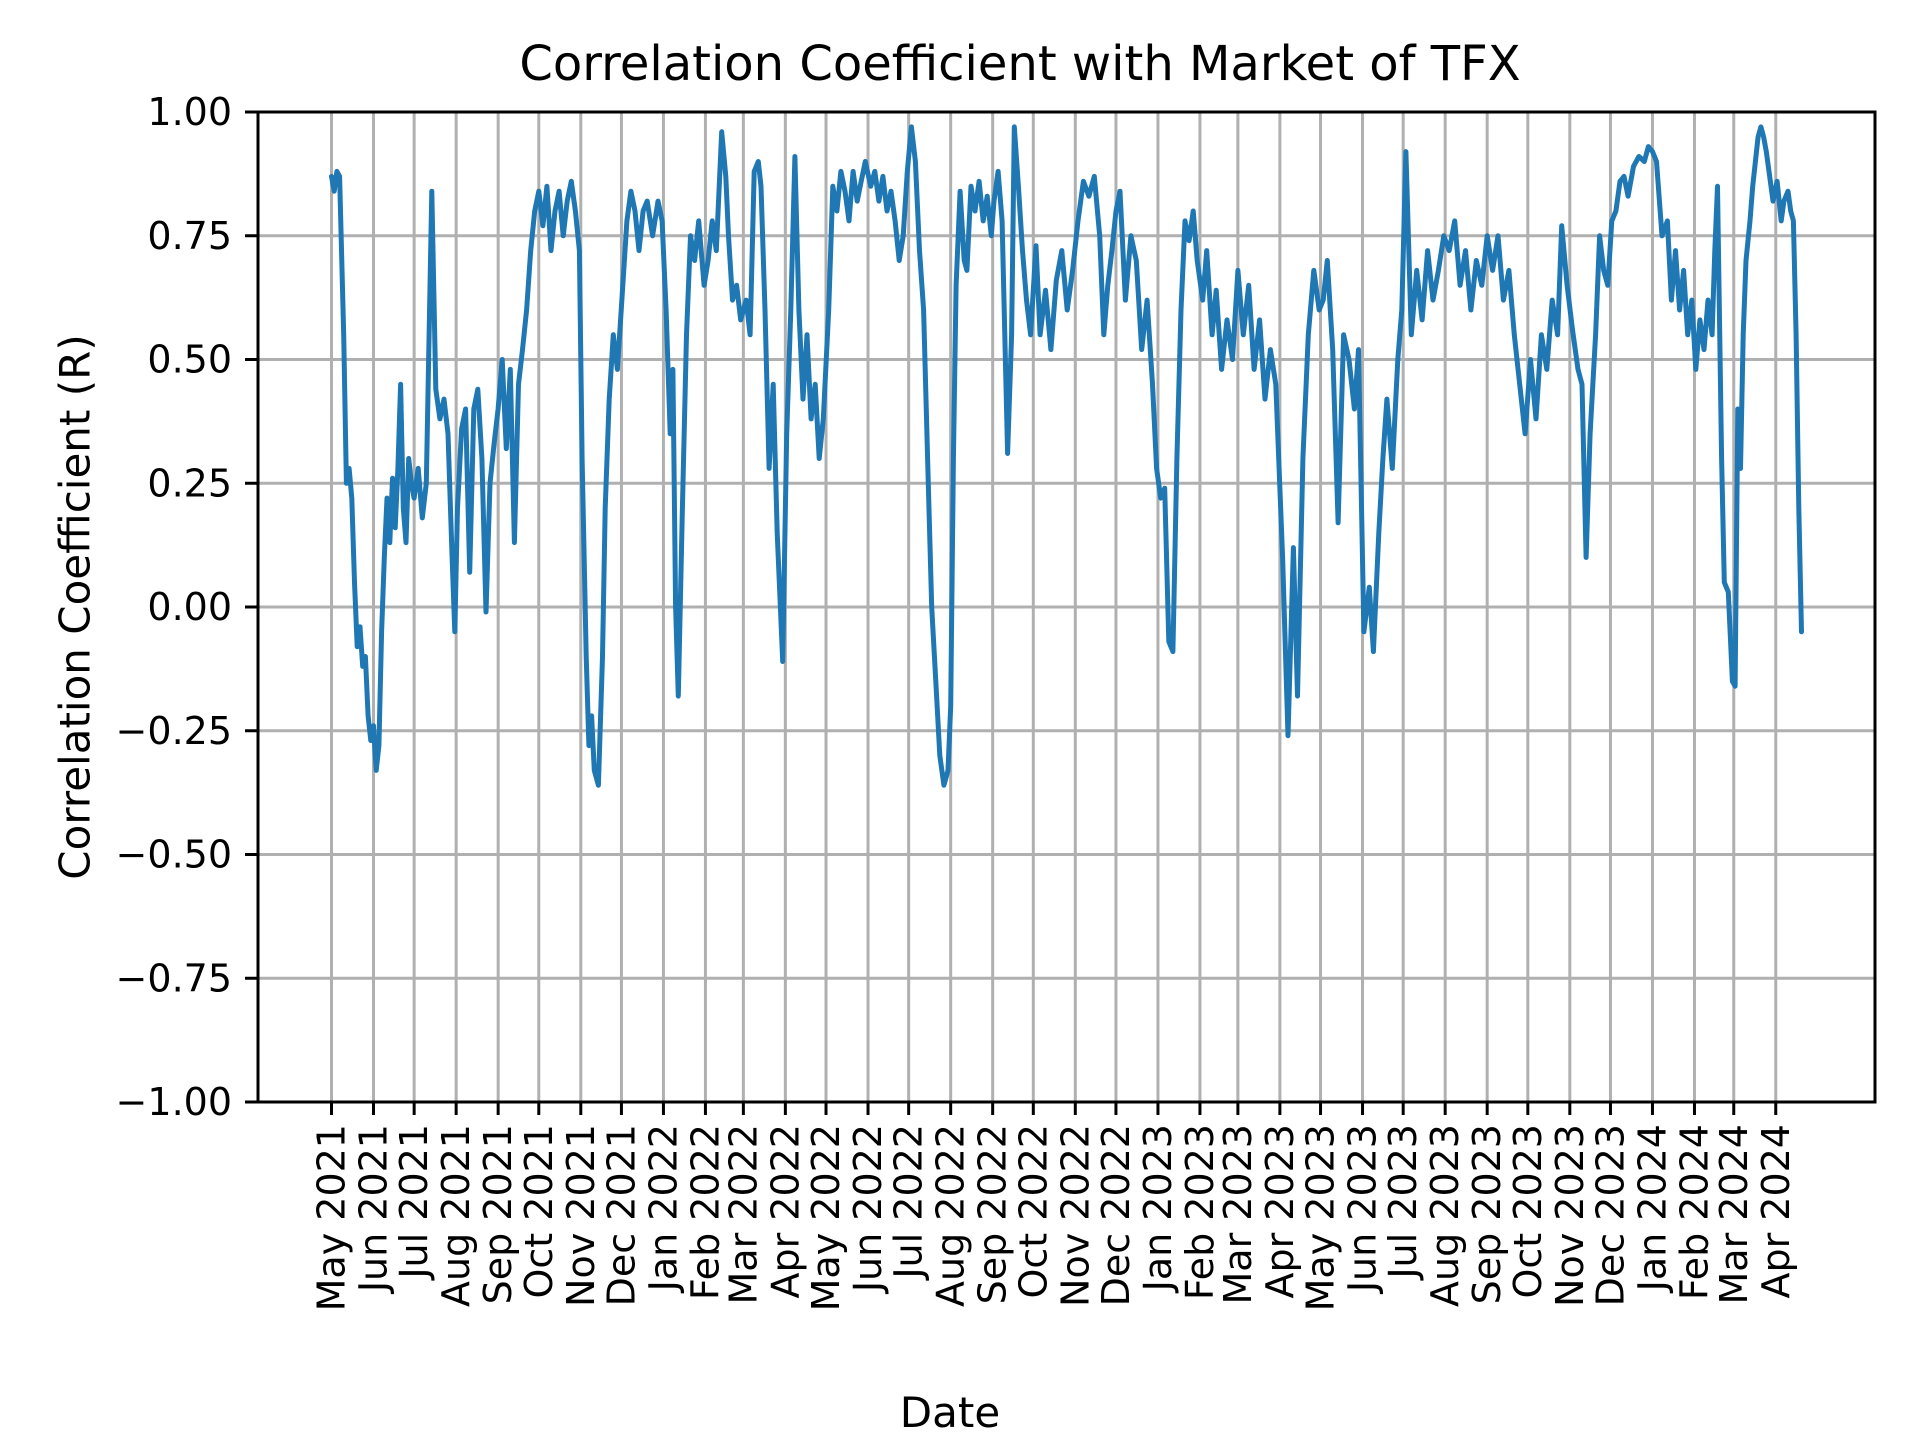 This screenshot has height=1440, width=1920. Describe the element at coordinates (174, 855) in the screenshot. I see `y-tick-label: −0.50` at that location.